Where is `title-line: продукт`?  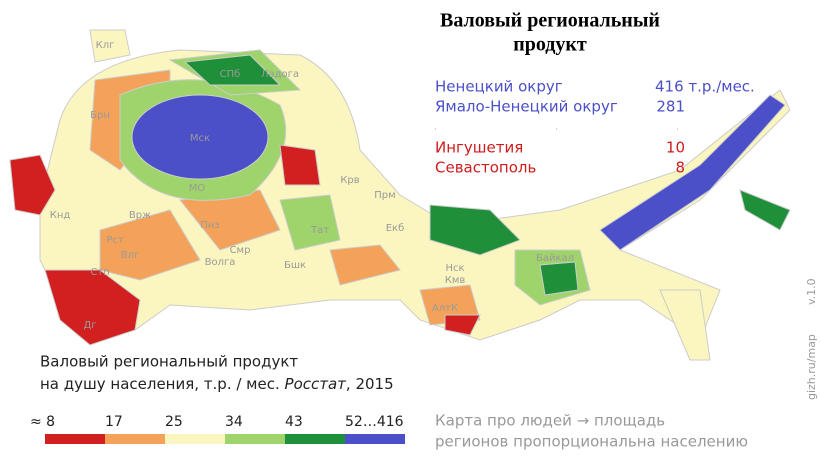
title-line: продукт is located at coordinates (550, 45).